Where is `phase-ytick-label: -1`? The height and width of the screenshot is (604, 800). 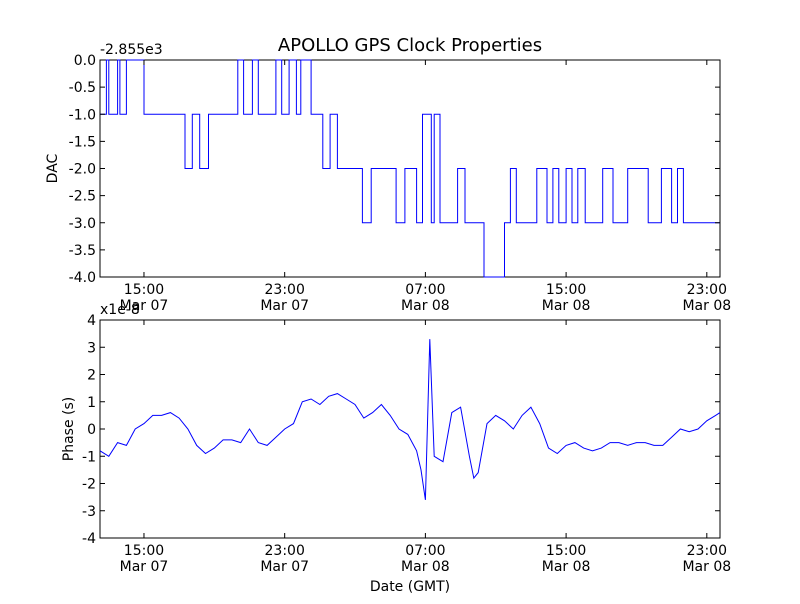 phase-ytick-label: -1 is located at coordinates (89, 457).